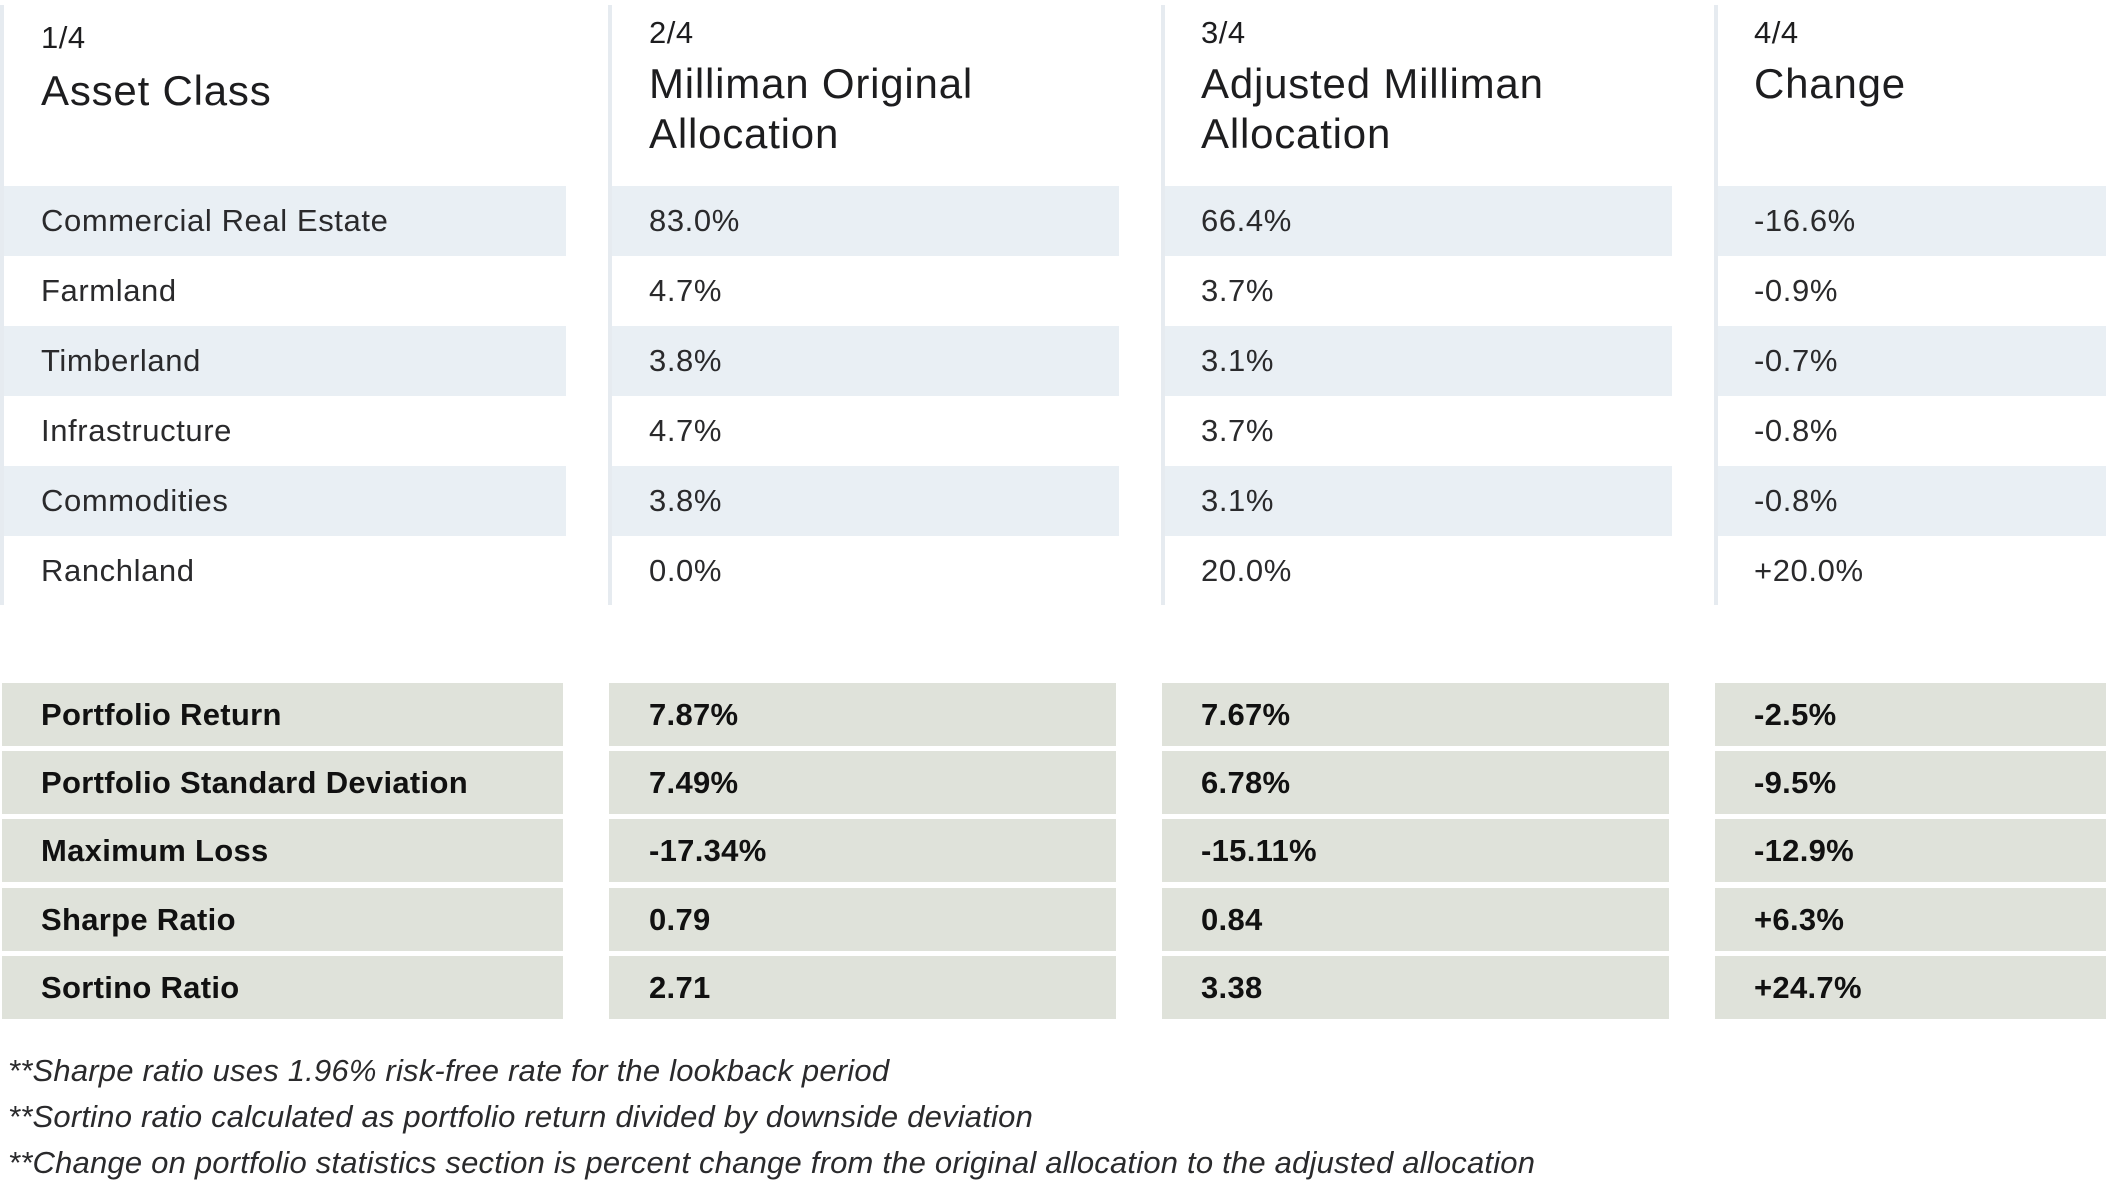  I want to click on table-row-change: +20.0%, so click(1809, 570).